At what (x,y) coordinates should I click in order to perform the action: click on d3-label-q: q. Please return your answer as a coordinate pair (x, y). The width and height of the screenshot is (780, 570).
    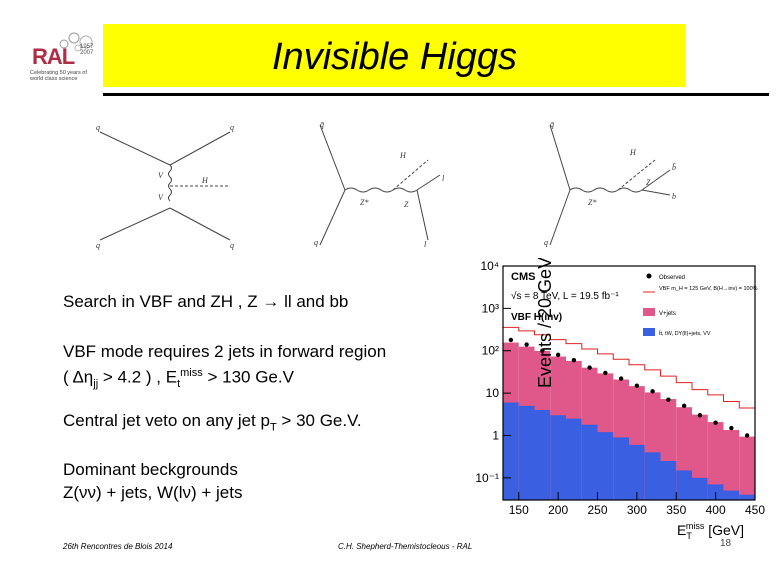
    Looking at the image, I should click on (546, 242).